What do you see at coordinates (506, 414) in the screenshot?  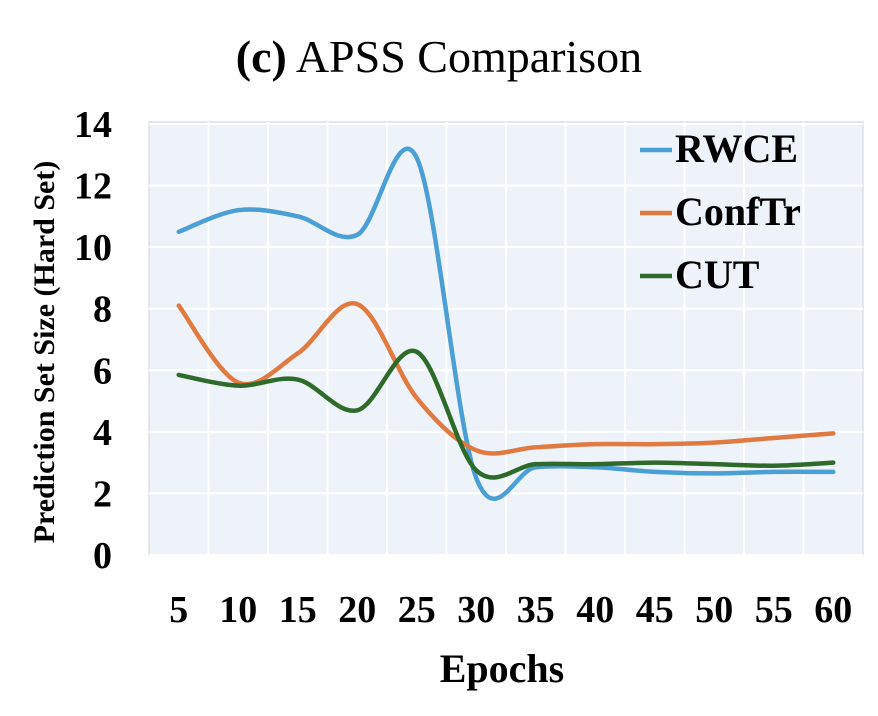 I see `series-line-cut` at bounding box center [506, 414].